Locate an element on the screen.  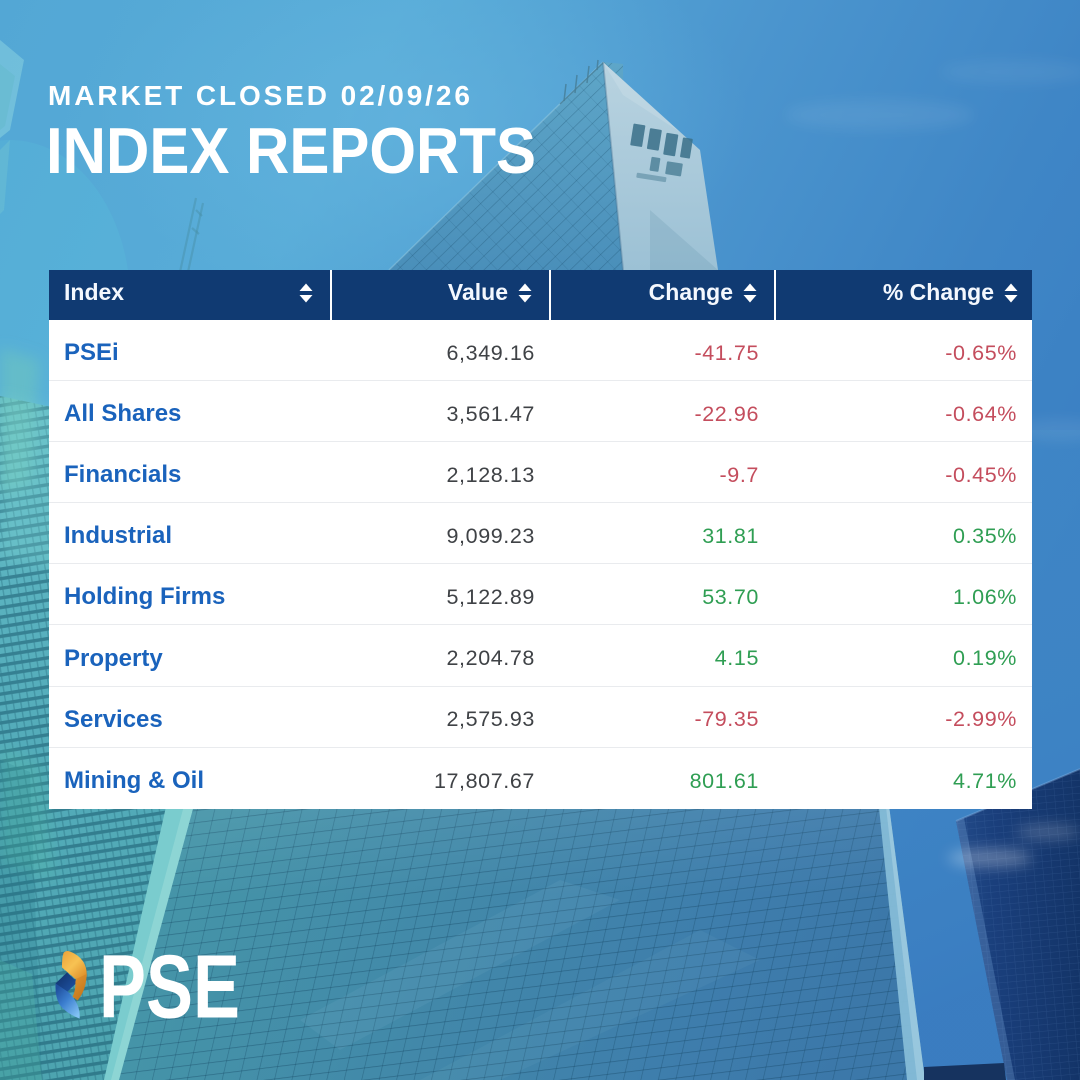
svg-text: PSE is located at coordinates (169, 989).